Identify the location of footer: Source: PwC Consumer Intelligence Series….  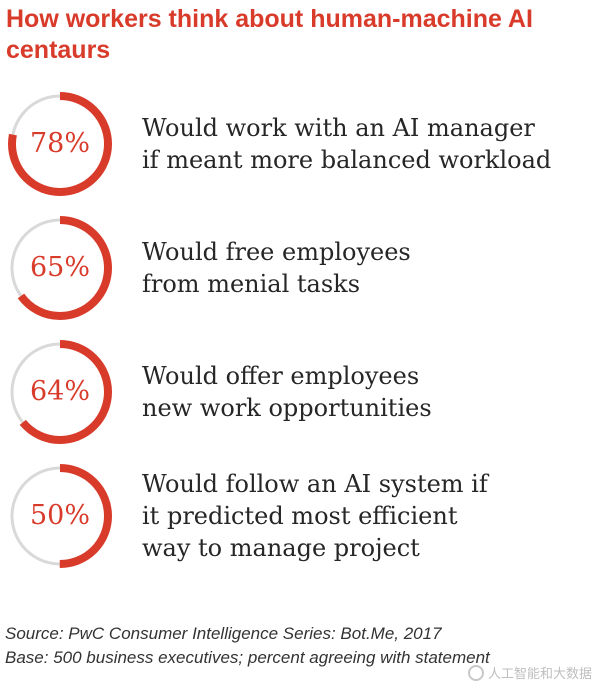
(300, 646).